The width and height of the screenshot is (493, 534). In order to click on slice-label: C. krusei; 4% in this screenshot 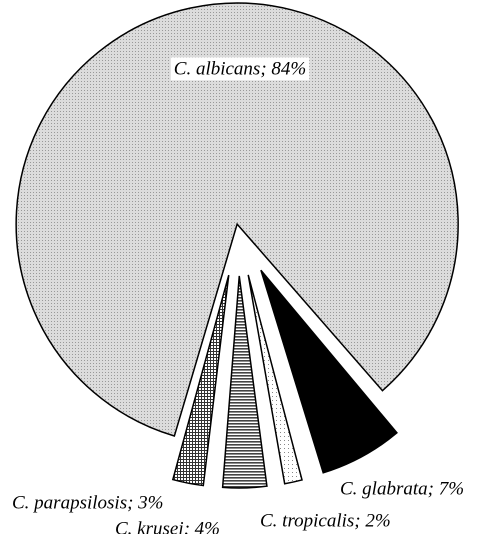, I will do `click(167, 526)`.